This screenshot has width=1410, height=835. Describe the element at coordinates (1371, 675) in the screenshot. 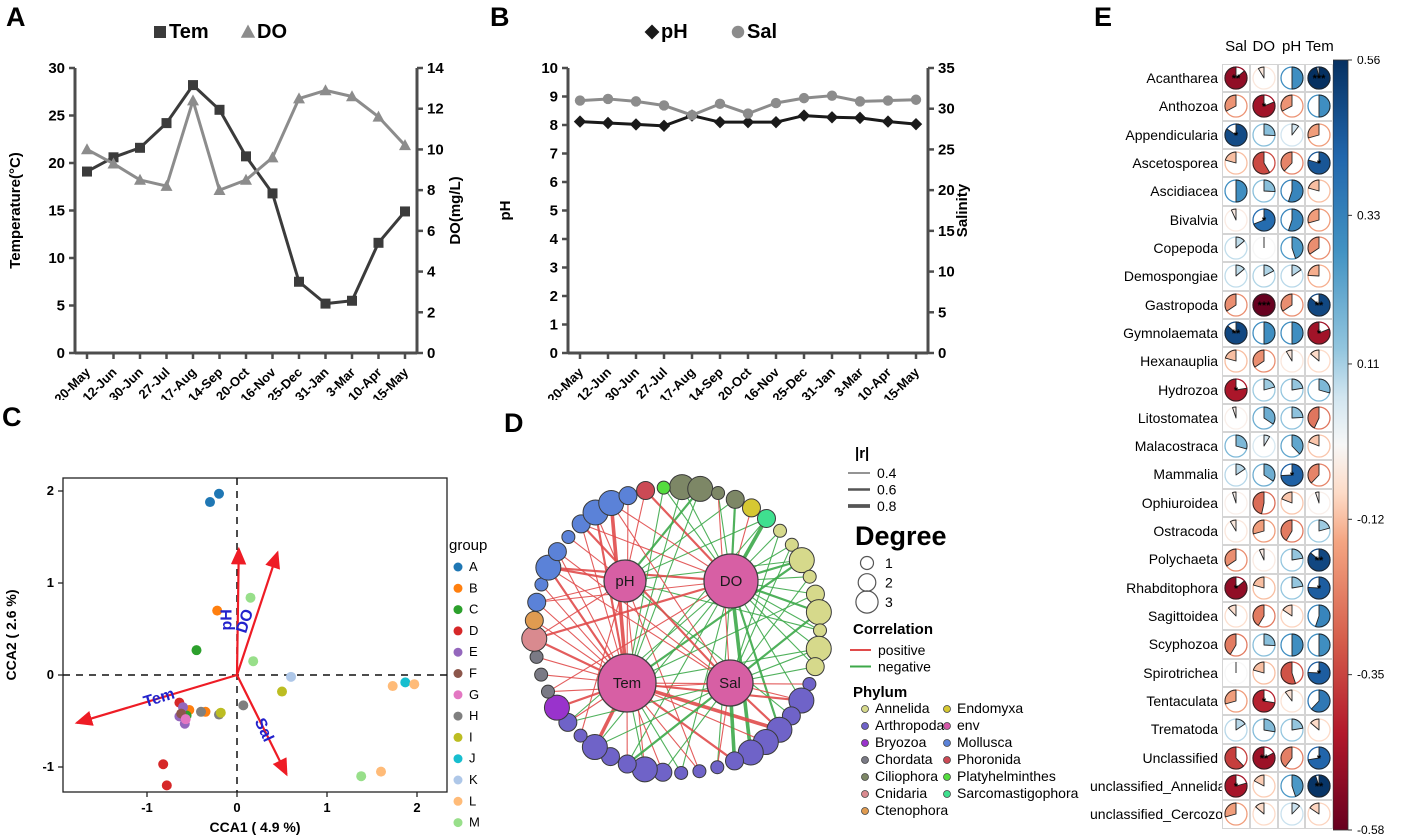

I see `svg-text: -0.35` at that location.